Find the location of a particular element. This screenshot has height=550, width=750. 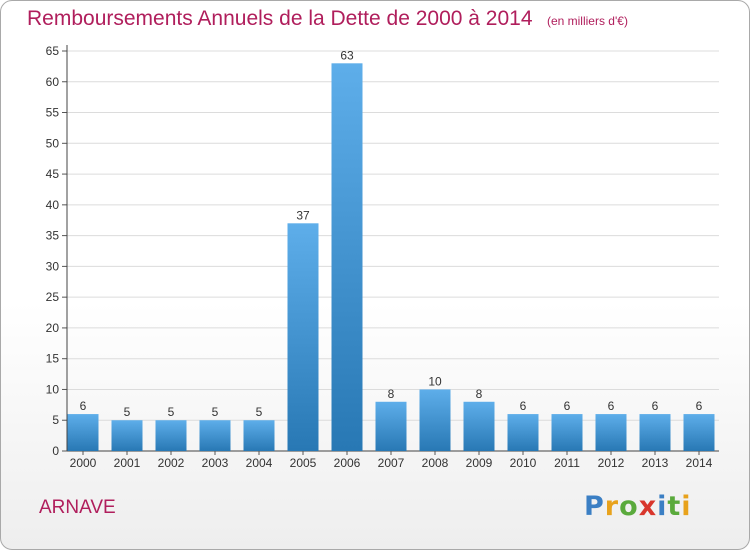

y-tick-label: 65 is located at coordinates (53, 51).